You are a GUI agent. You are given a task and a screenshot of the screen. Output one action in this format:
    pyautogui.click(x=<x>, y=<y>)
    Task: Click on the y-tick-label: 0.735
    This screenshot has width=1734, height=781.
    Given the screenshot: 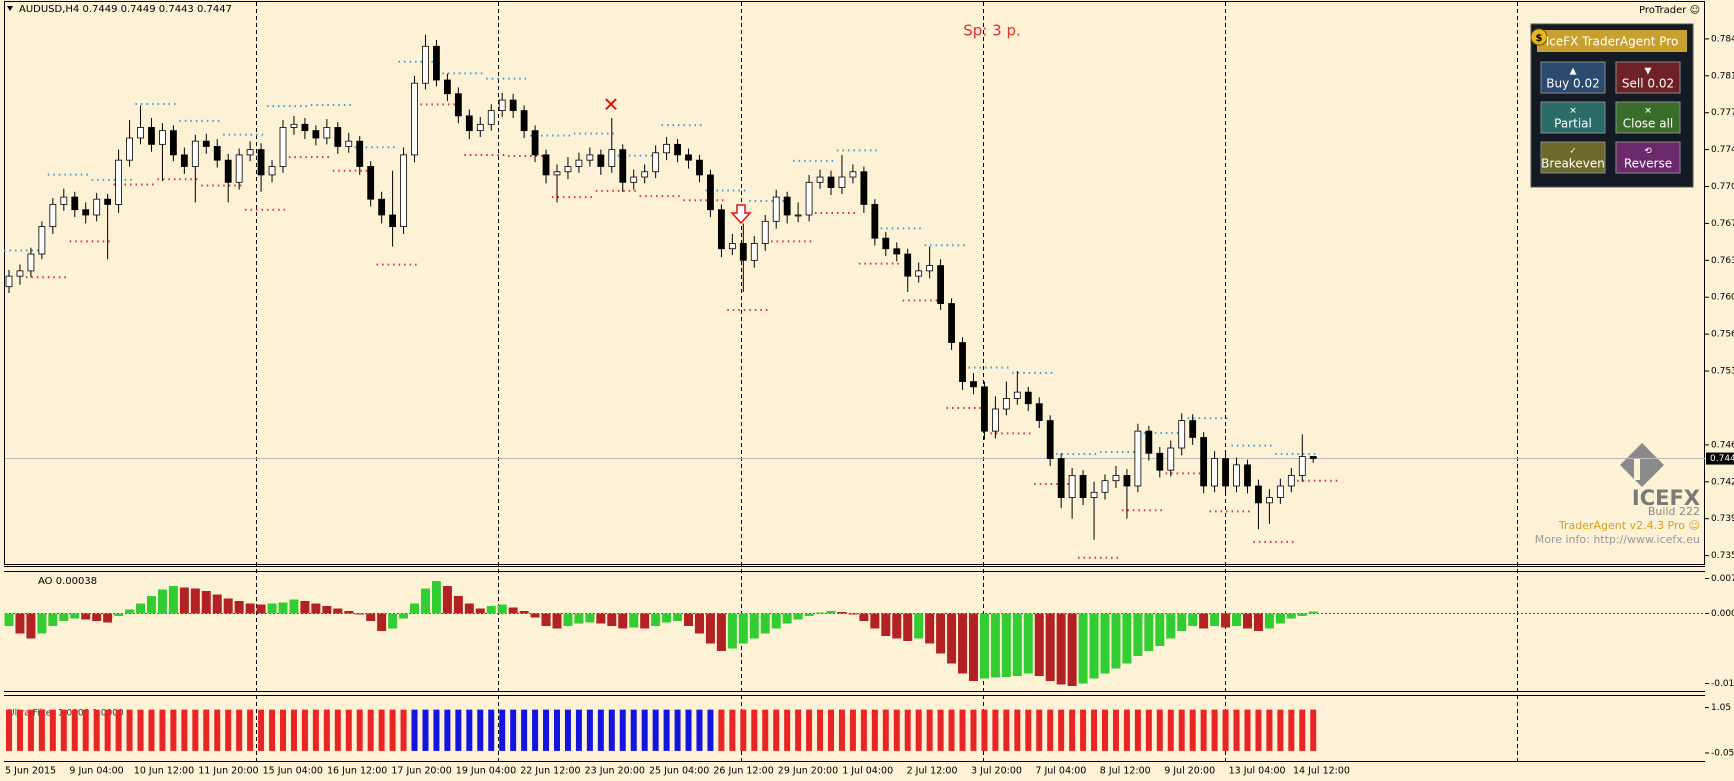 What is the action you would take?
    pyautogui.click(x=1722, y=556)
    